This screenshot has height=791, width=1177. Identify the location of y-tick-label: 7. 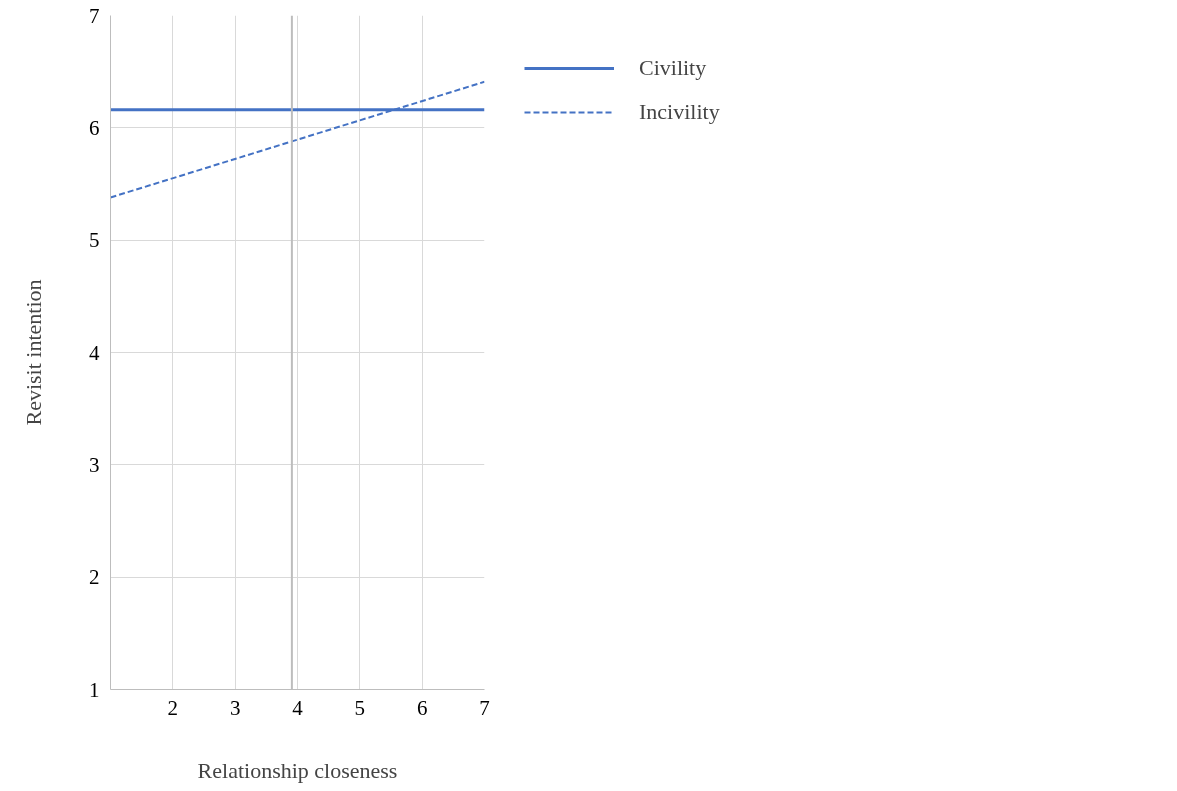
(94, 15).